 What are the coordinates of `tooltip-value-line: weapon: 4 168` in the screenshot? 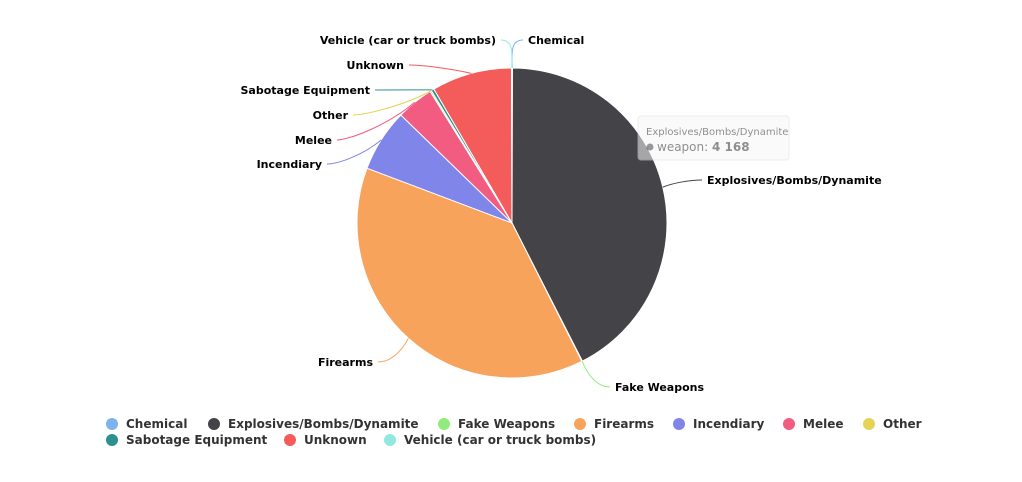 It's located at (703, 147).